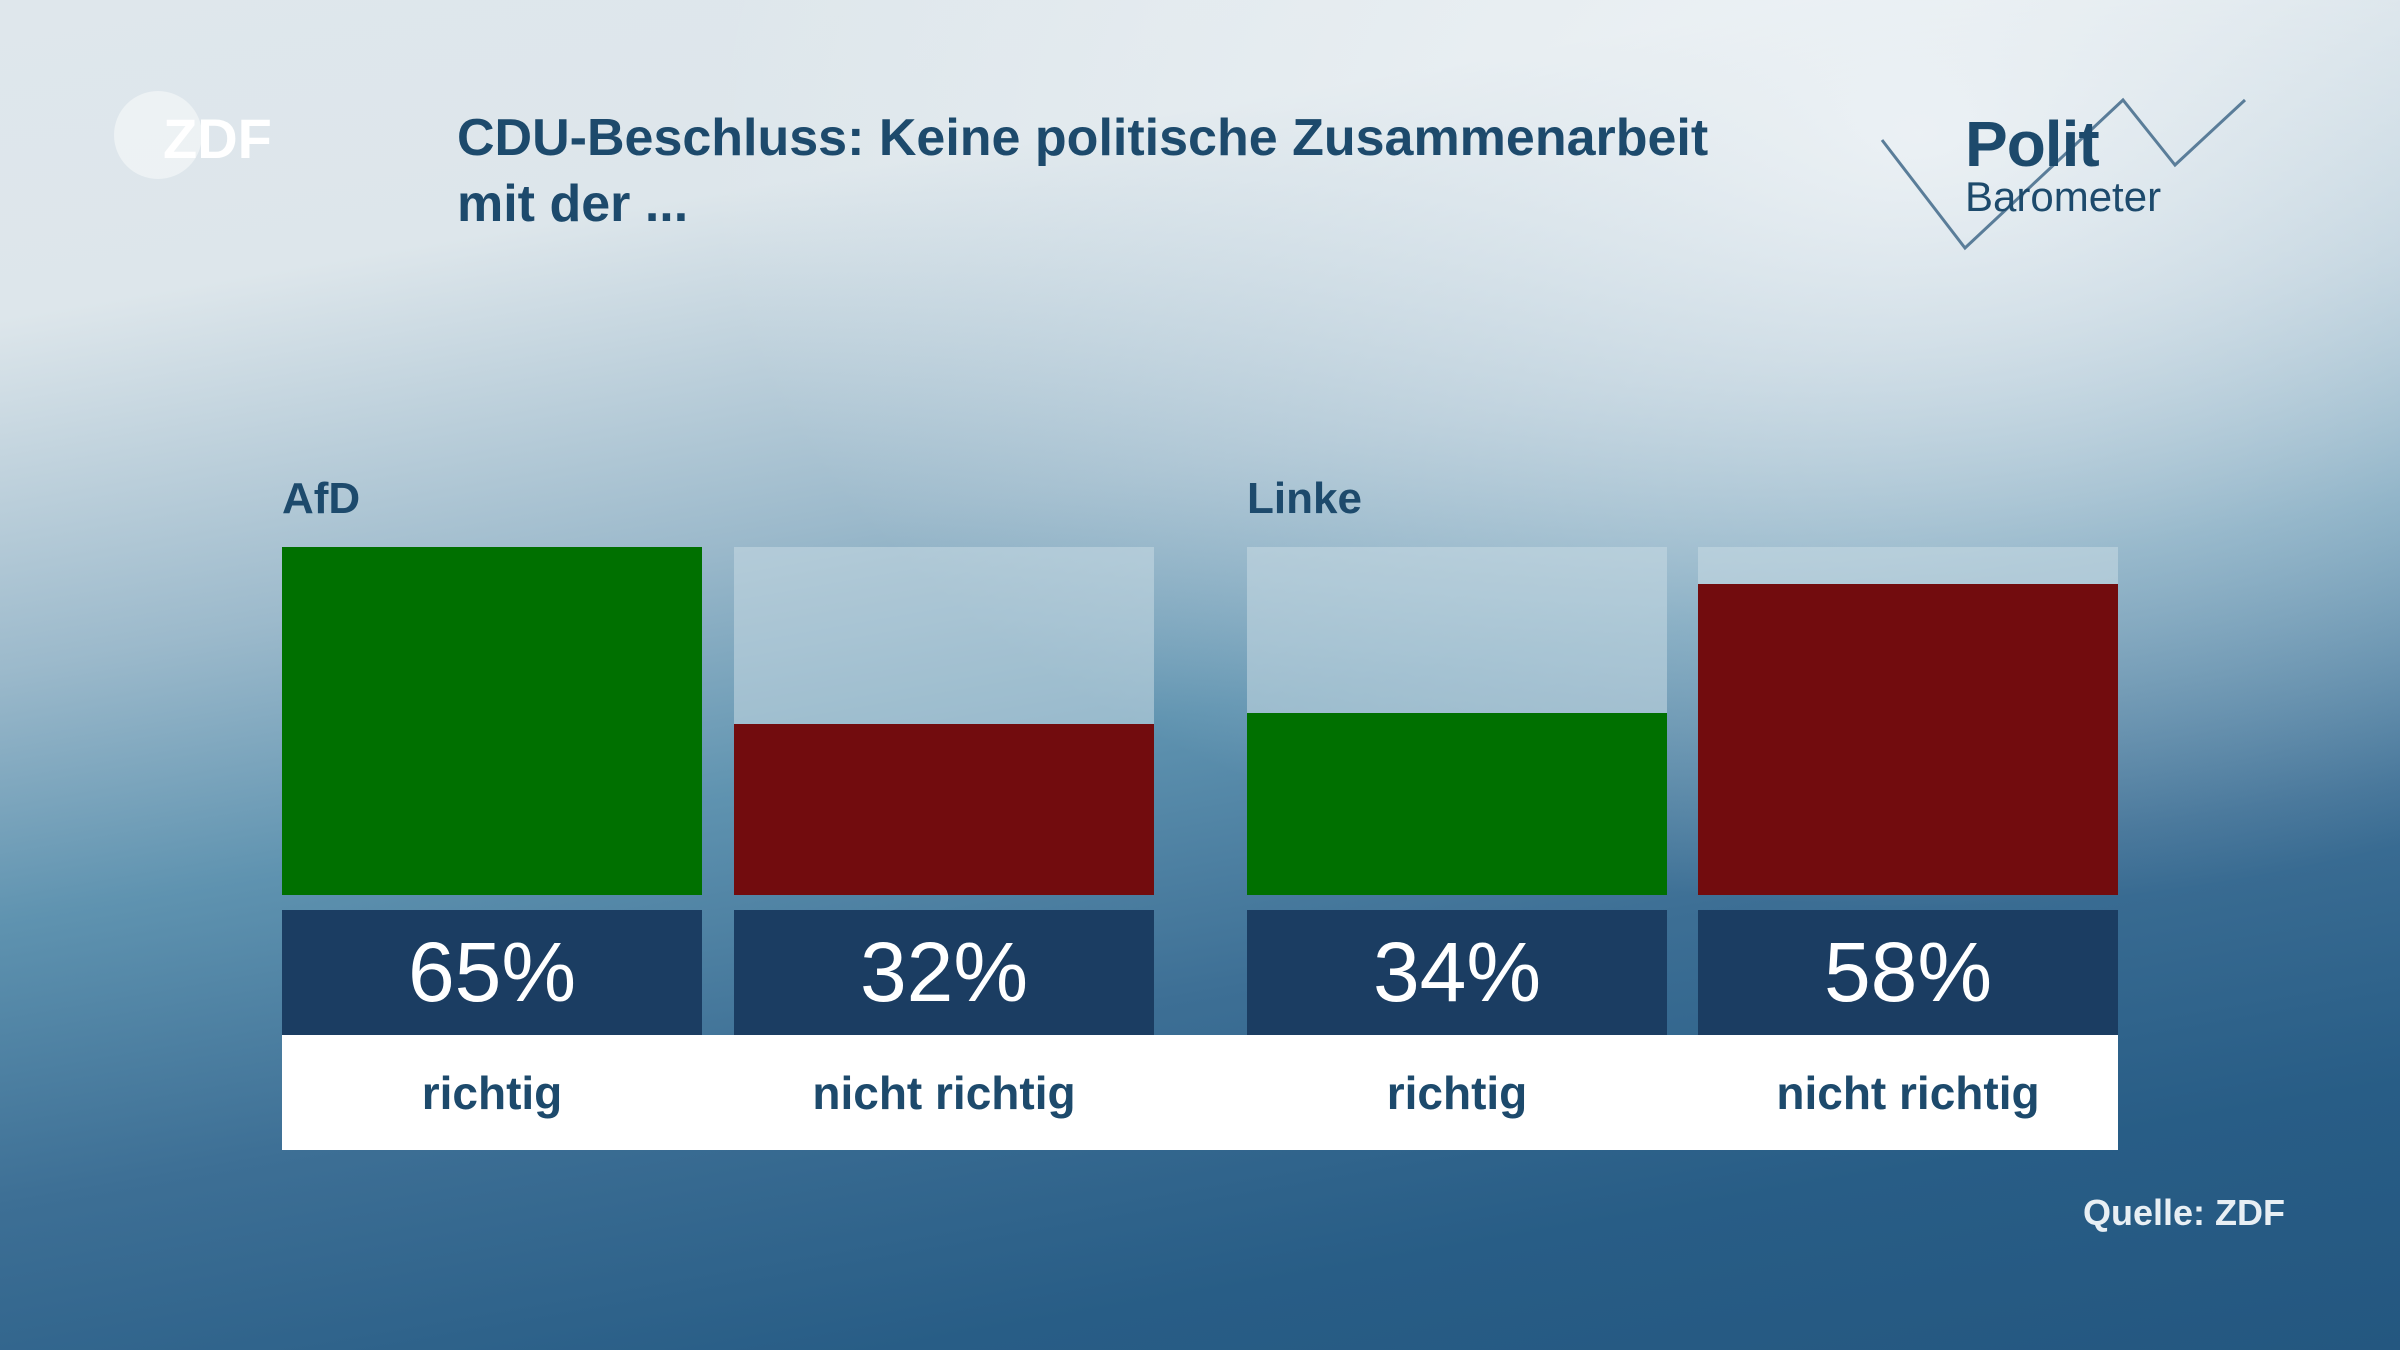  Describe the element at coordinates (2032, 144) in the screenshot. I see `brand-polit: Polit` at that location.